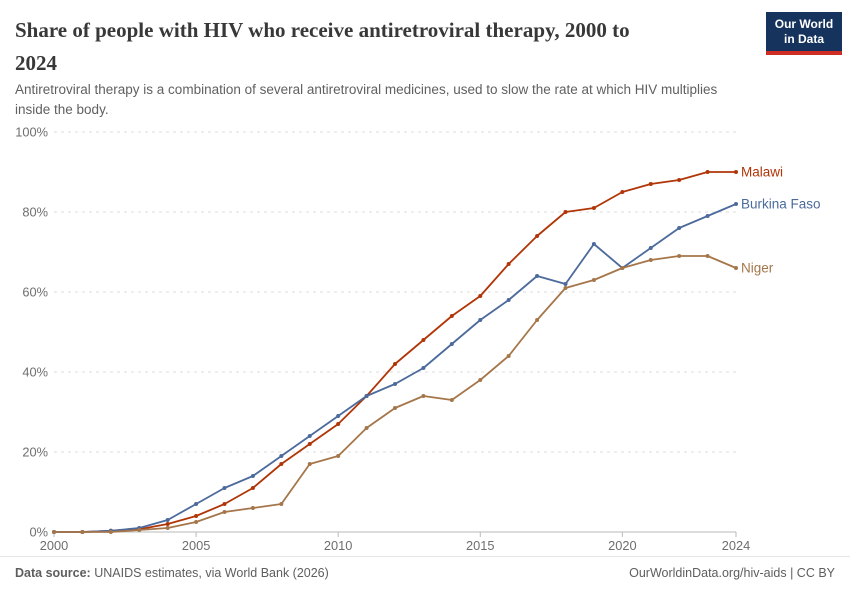 This screenshot has width=850, height=600. Describe the element at coordinates (650, 184) in the screenshot. I see `series-point-malawi-2021` at that location.